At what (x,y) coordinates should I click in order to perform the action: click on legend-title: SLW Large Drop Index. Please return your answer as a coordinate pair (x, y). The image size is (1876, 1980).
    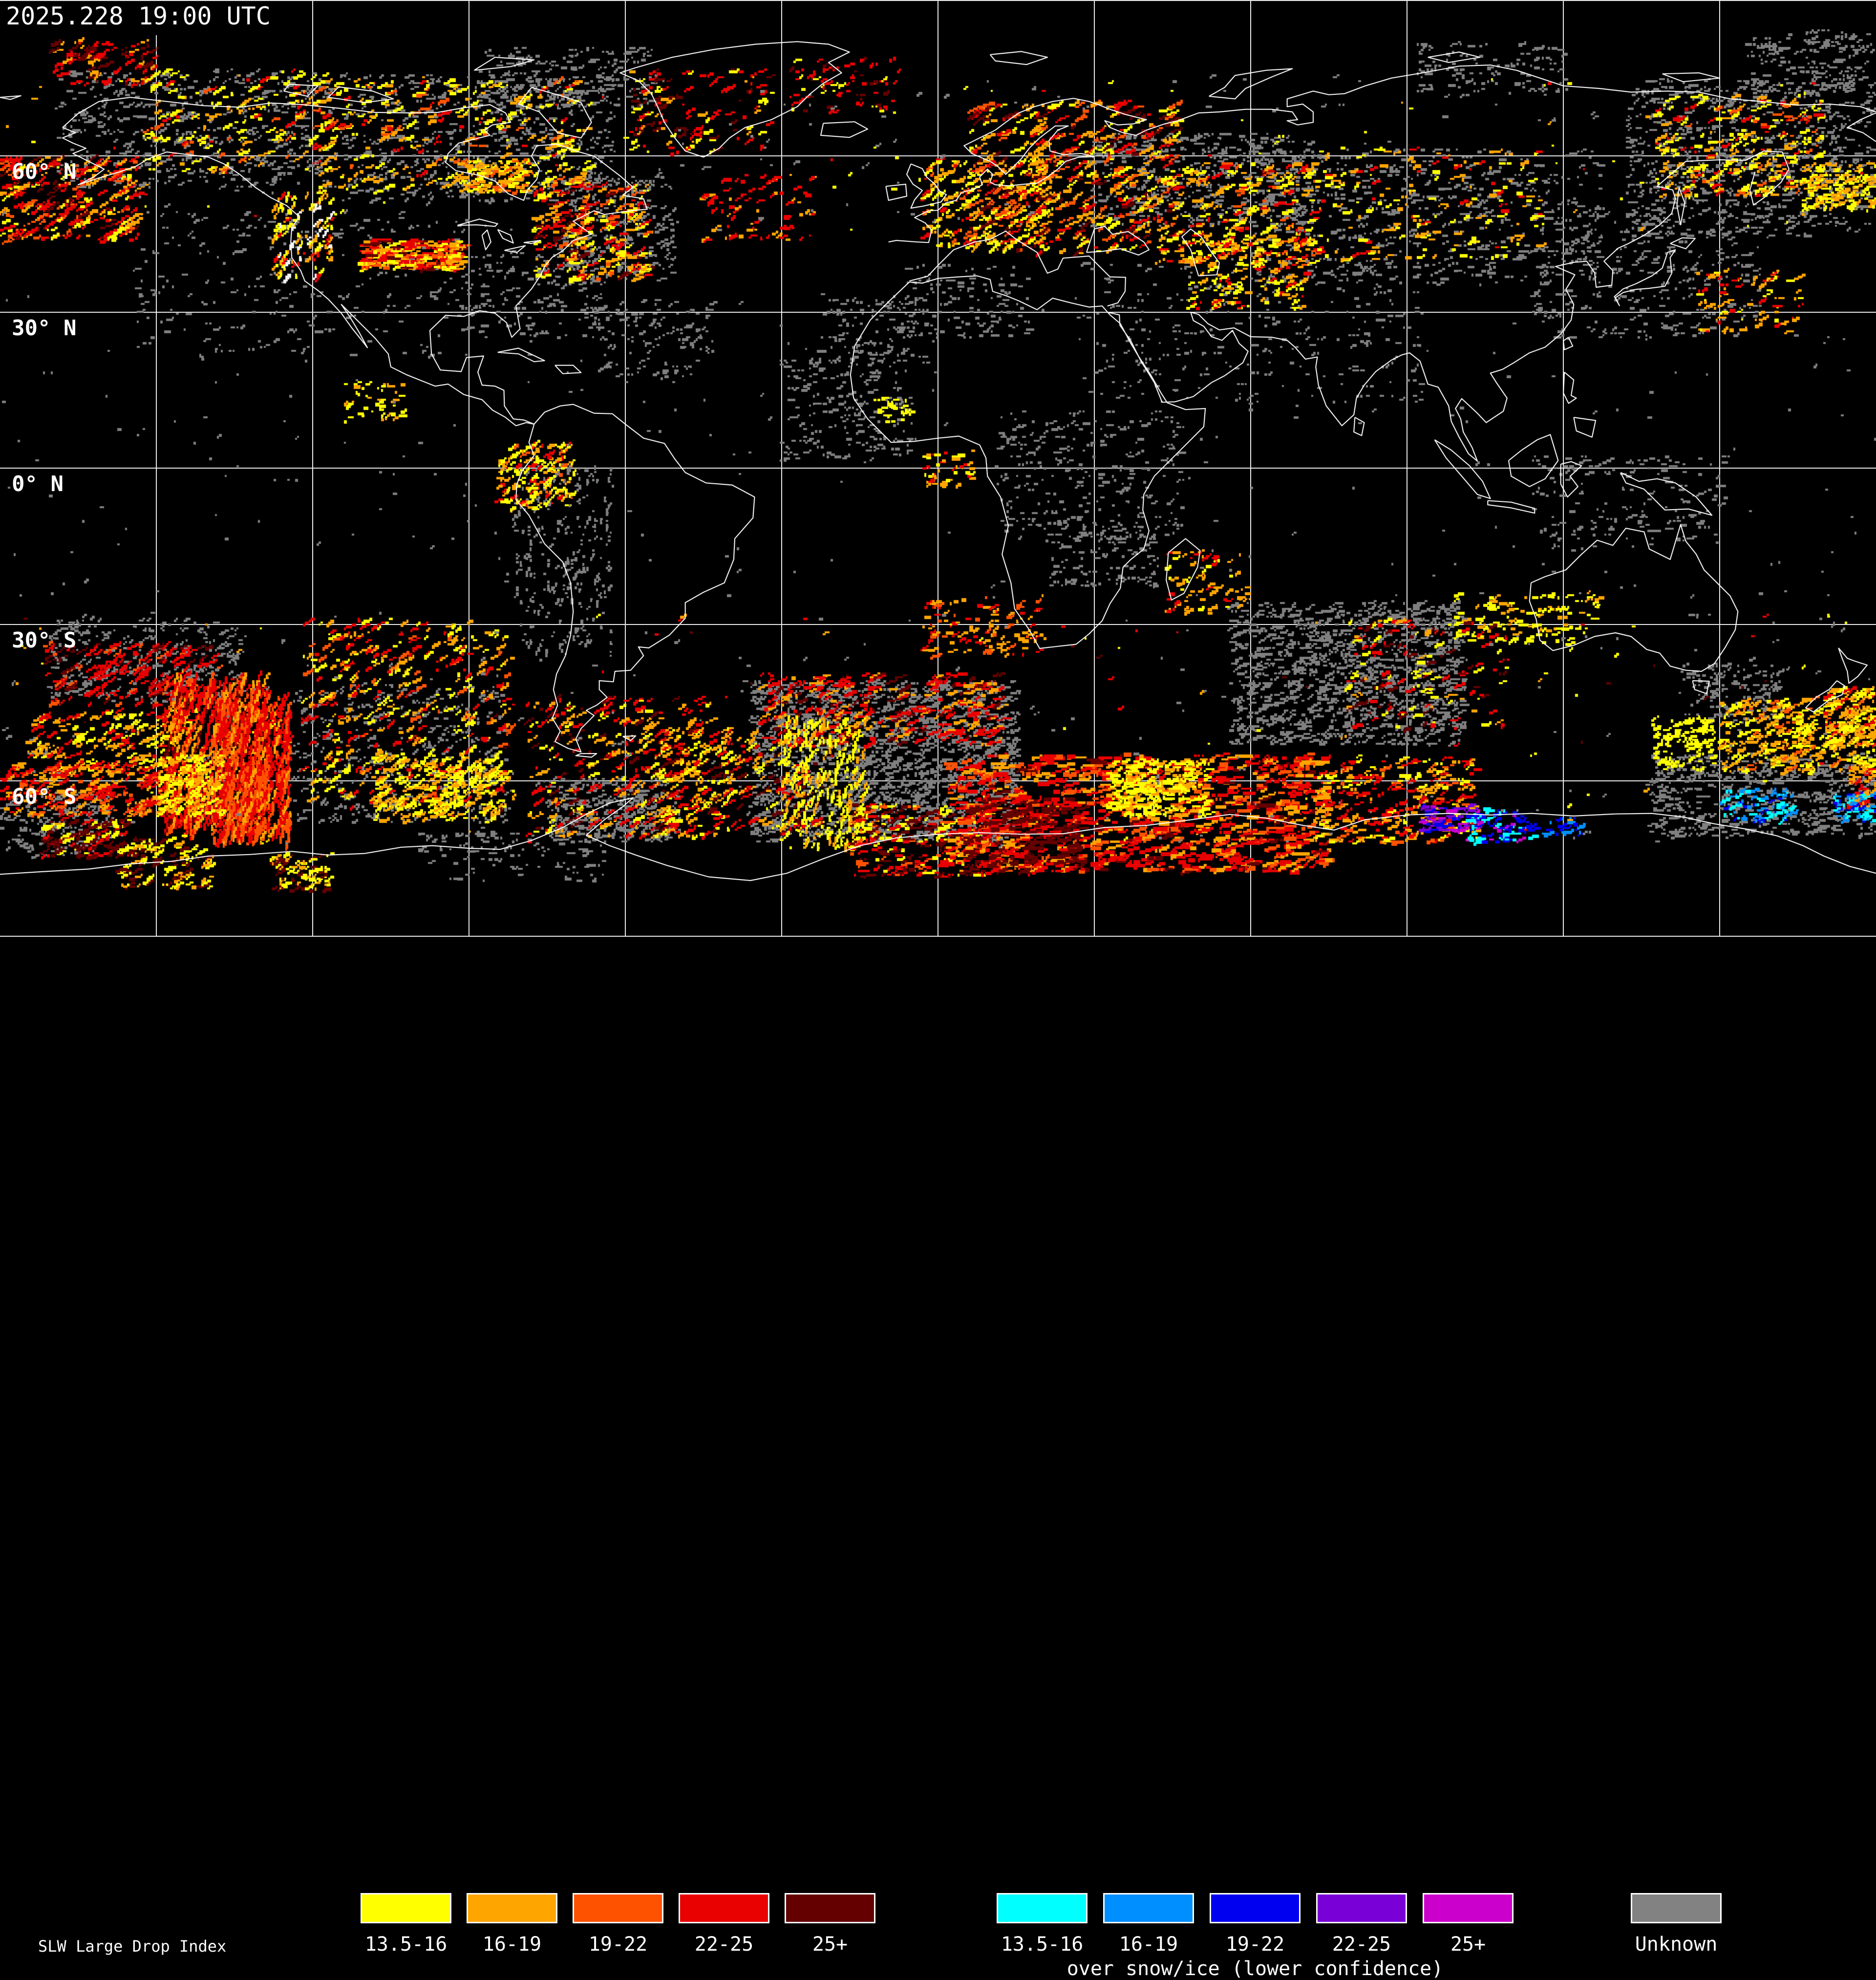
    Looking at the image, I should click on (132, 1947).